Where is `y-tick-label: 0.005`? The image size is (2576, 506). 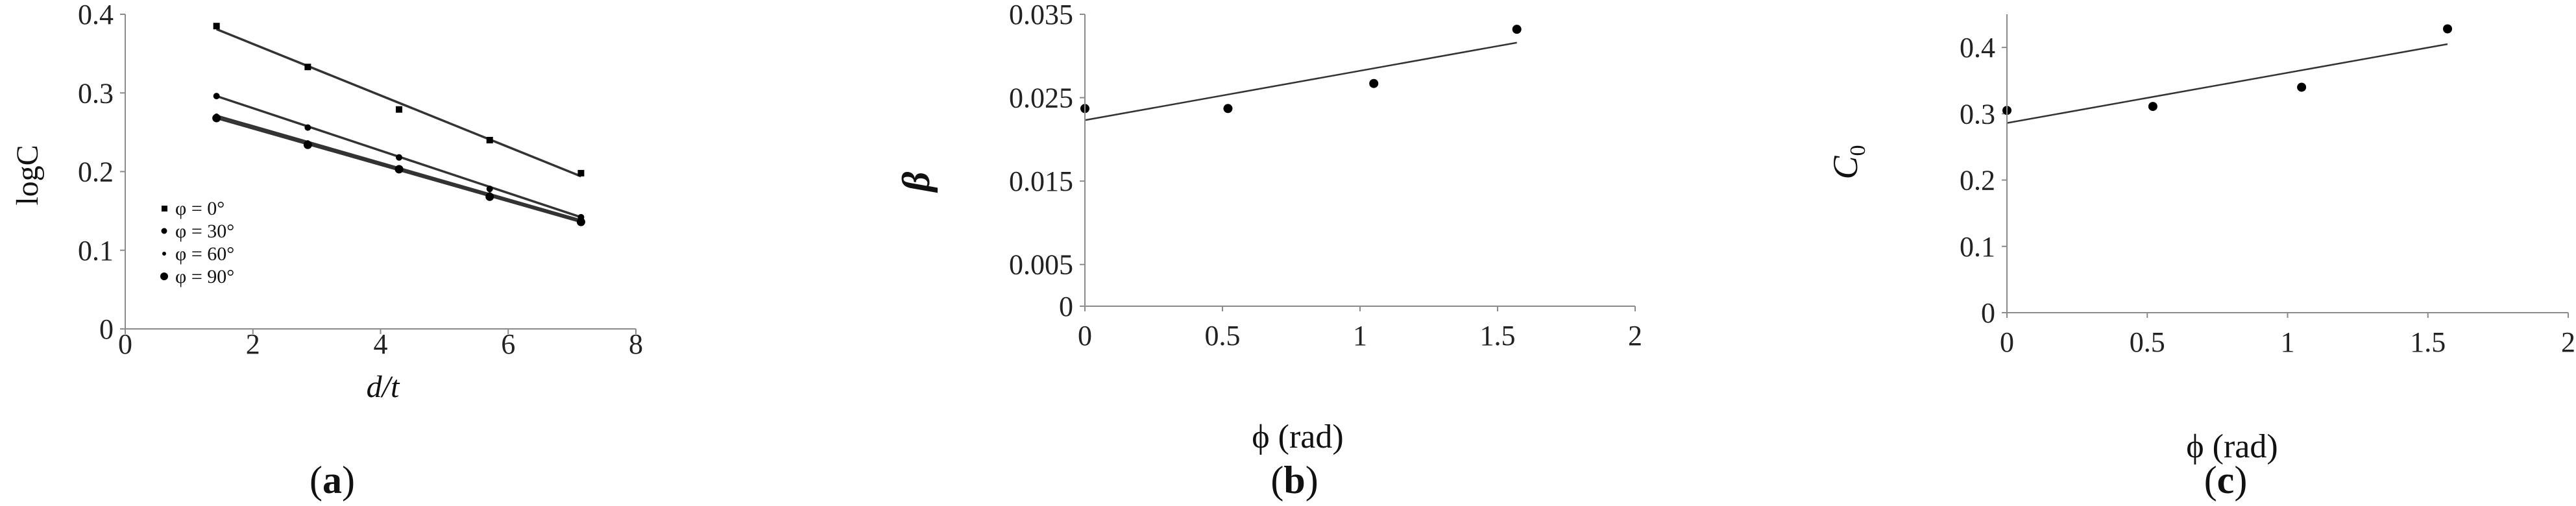
y-tick-label: 0.005 is located at coordinates (1041, 265).